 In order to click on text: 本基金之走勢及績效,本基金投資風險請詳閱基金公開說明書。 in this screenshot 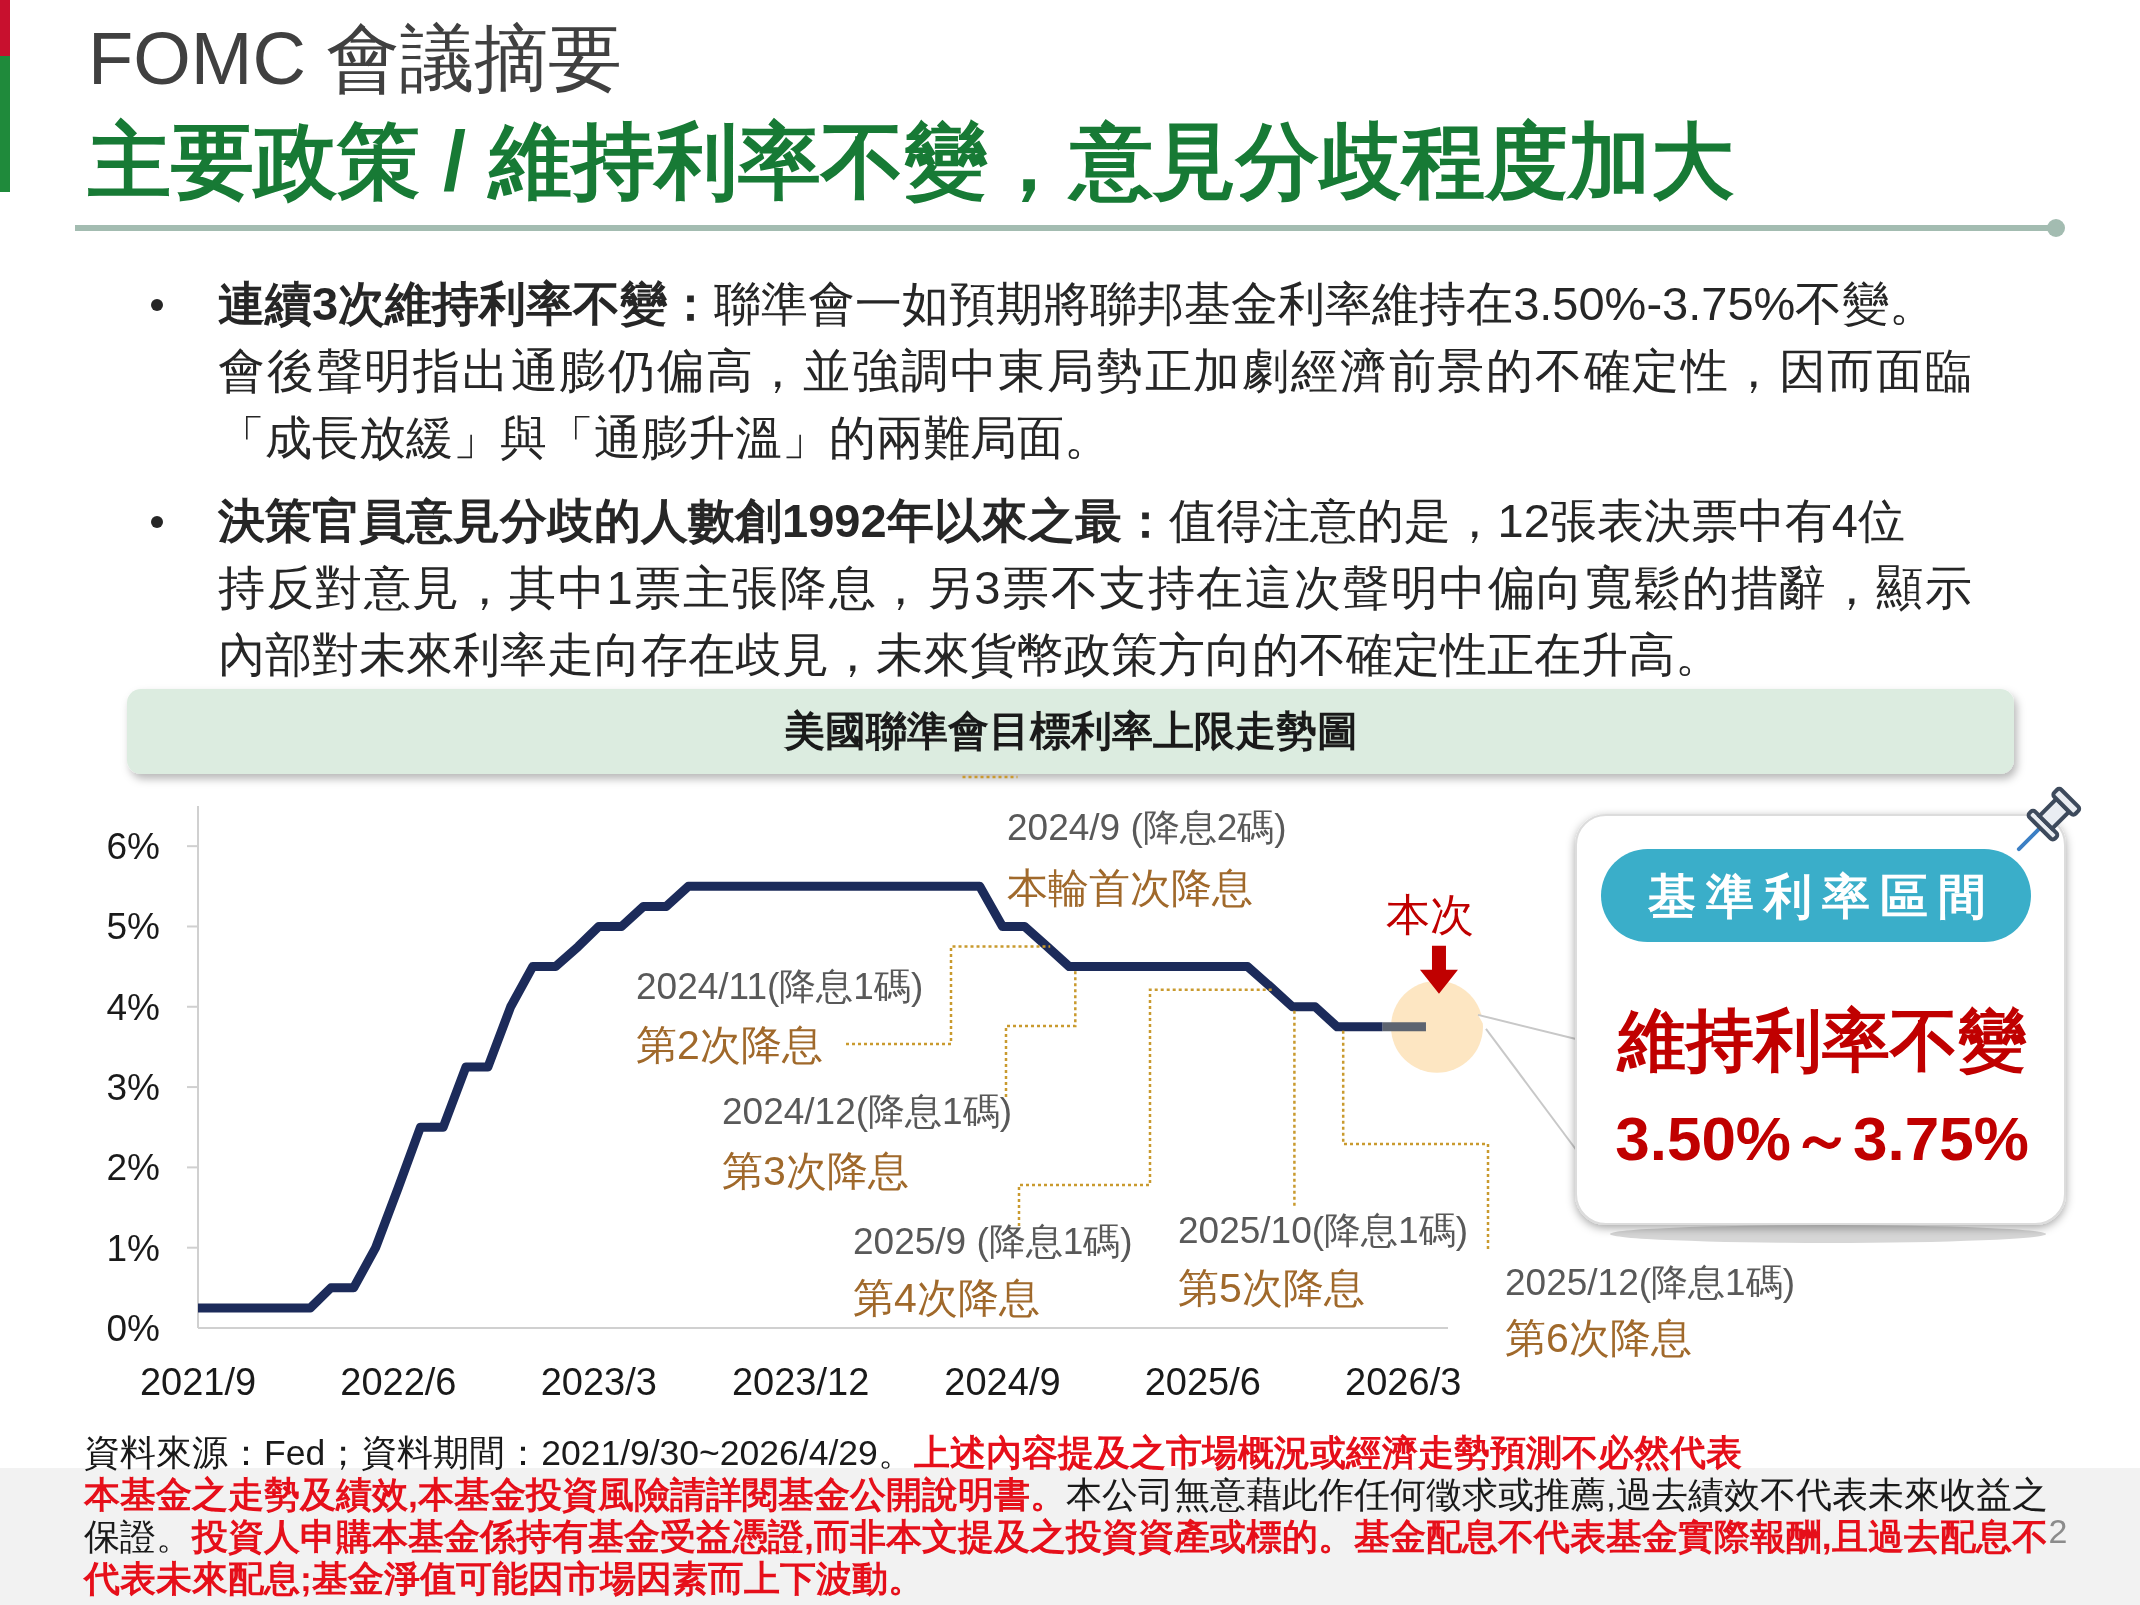, I will do `click(575, 1495)`.